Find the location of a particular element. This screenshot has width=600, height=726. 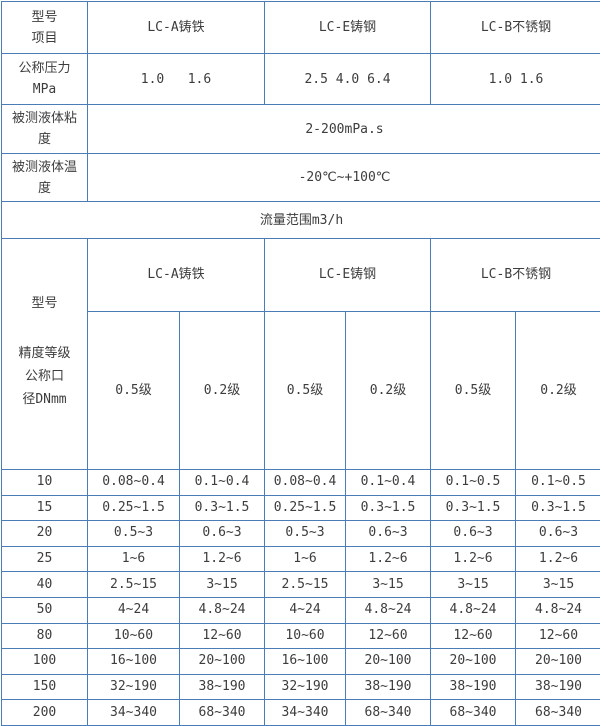

material-header-lcb: LC-B不锈钢 is located at coordinates (515, 28).